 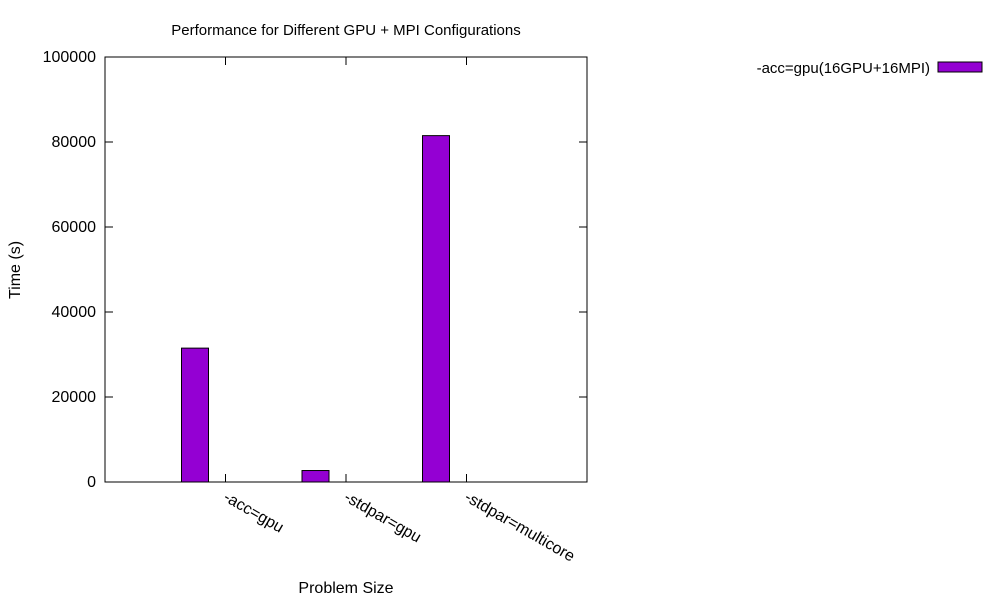 What do you see at coordinates (74, 397) in the screenshot?
I see `y-tick-label: 20000` at bounding box center [74, 397].